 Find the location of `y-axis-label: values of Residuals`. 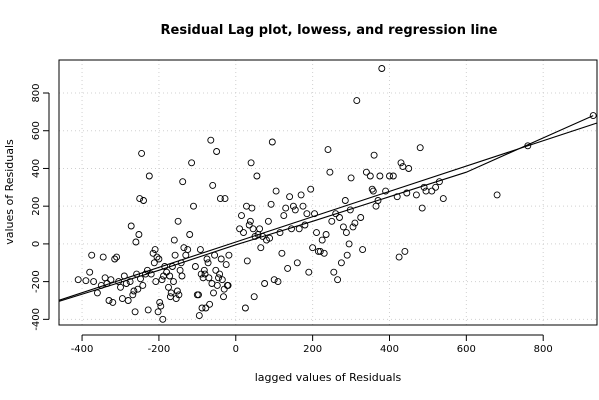

y-axis-label: values of Residuals is located at coordinates (9, 192).